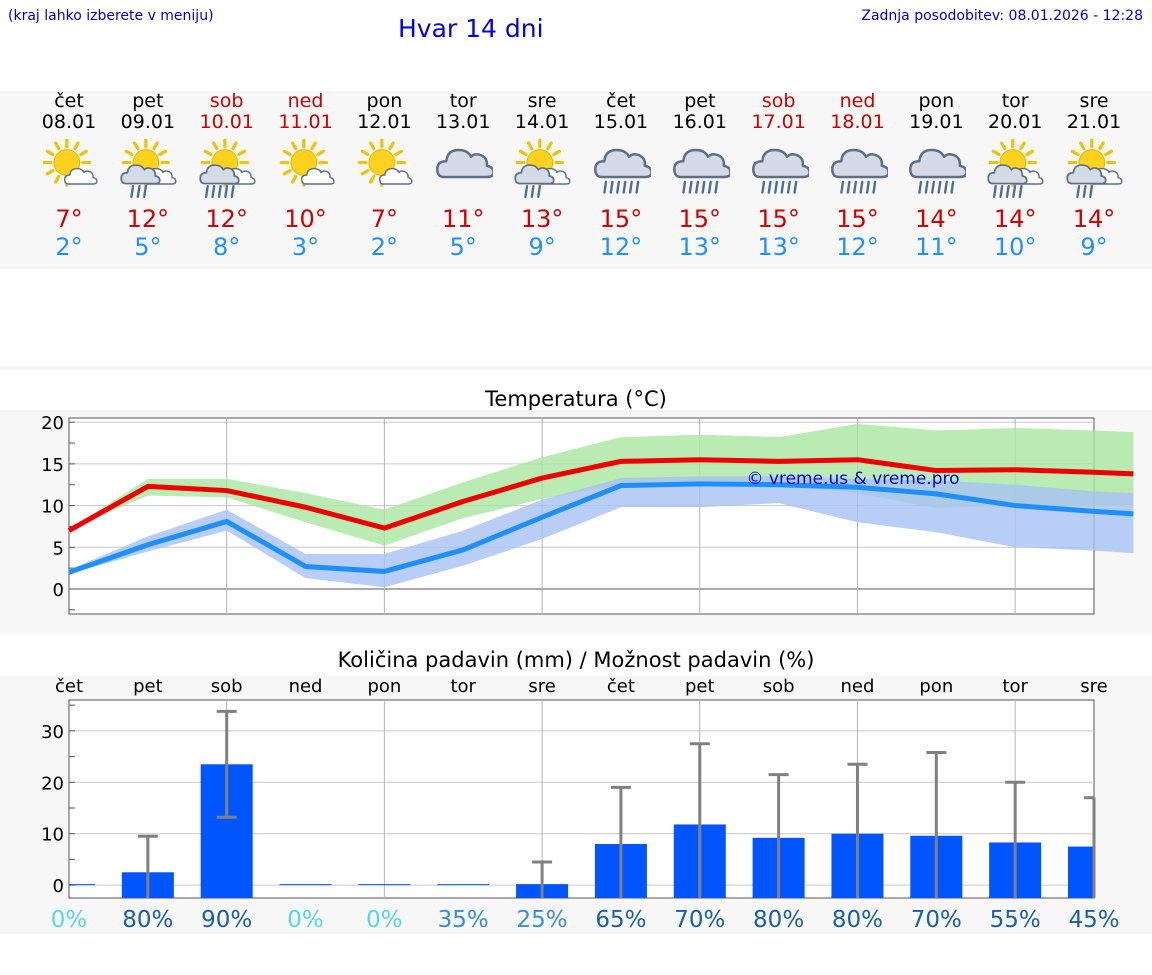  I want to click on sun-cloud-rain-icon, so click(1094, 169).